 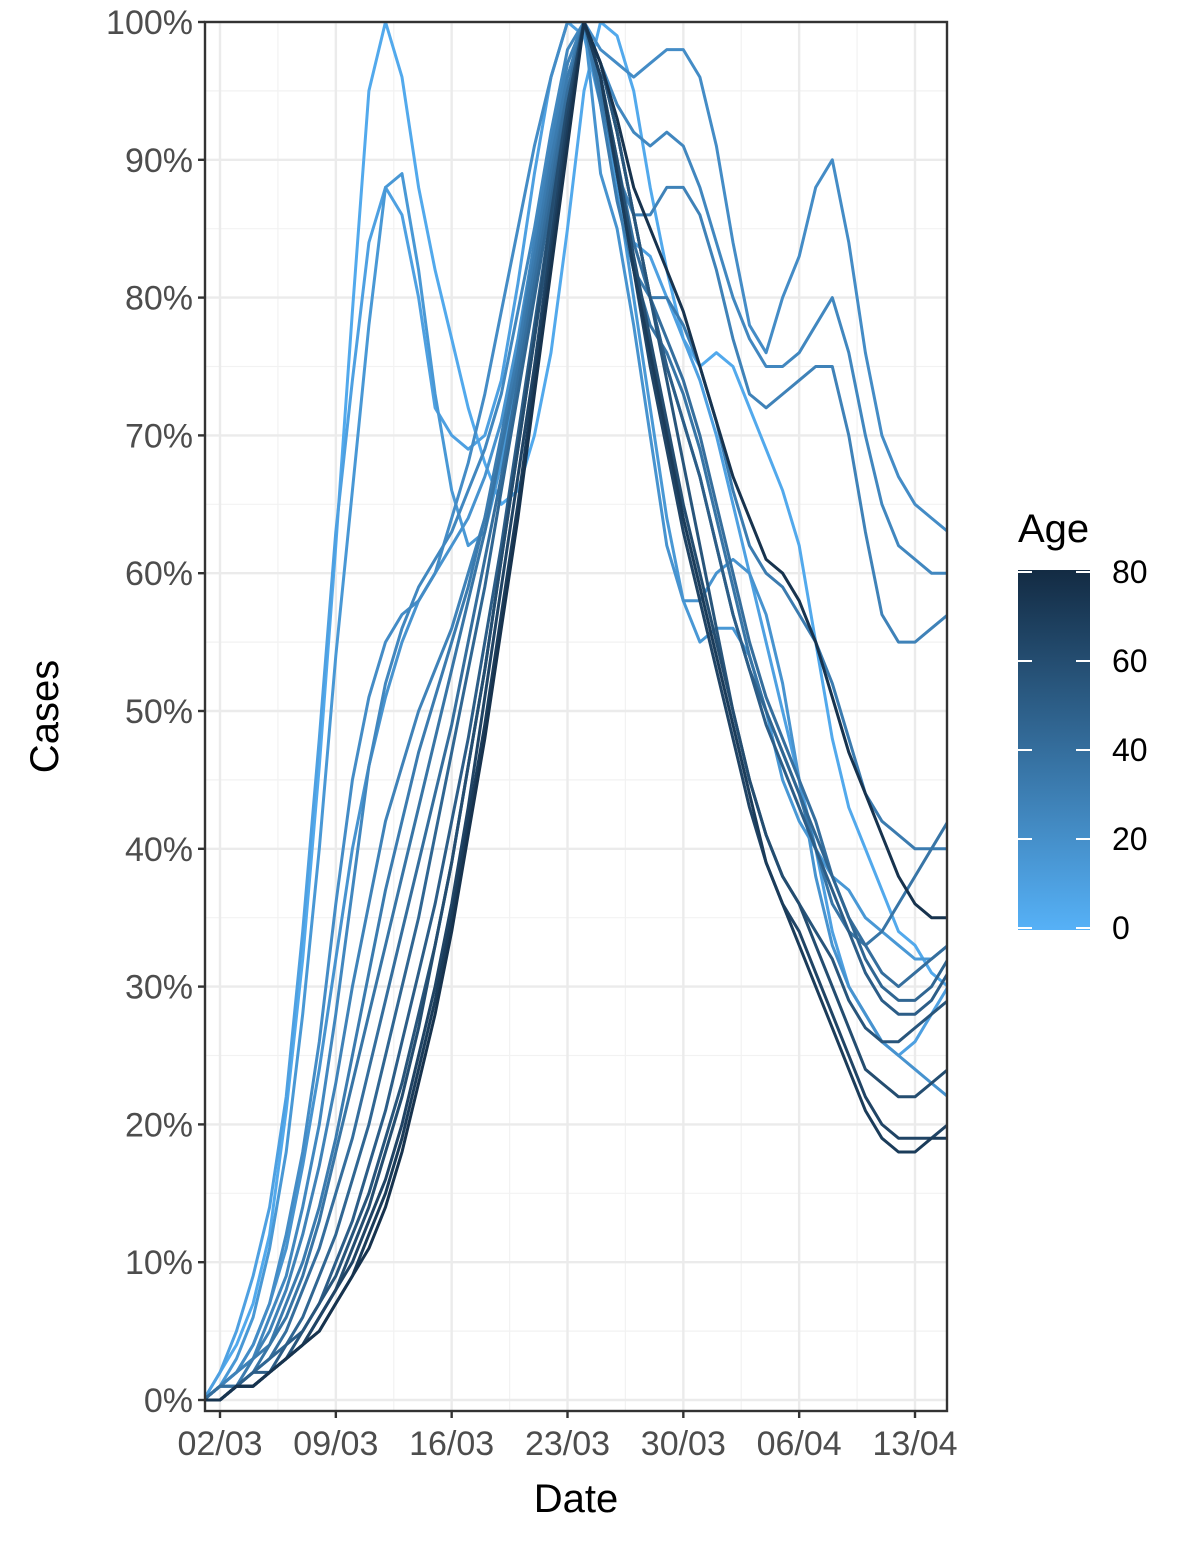 What do you see at coordinates (159, 299) in the screenshot?
I see `y-tick-label: 80%` at bounding box center [159, 299].